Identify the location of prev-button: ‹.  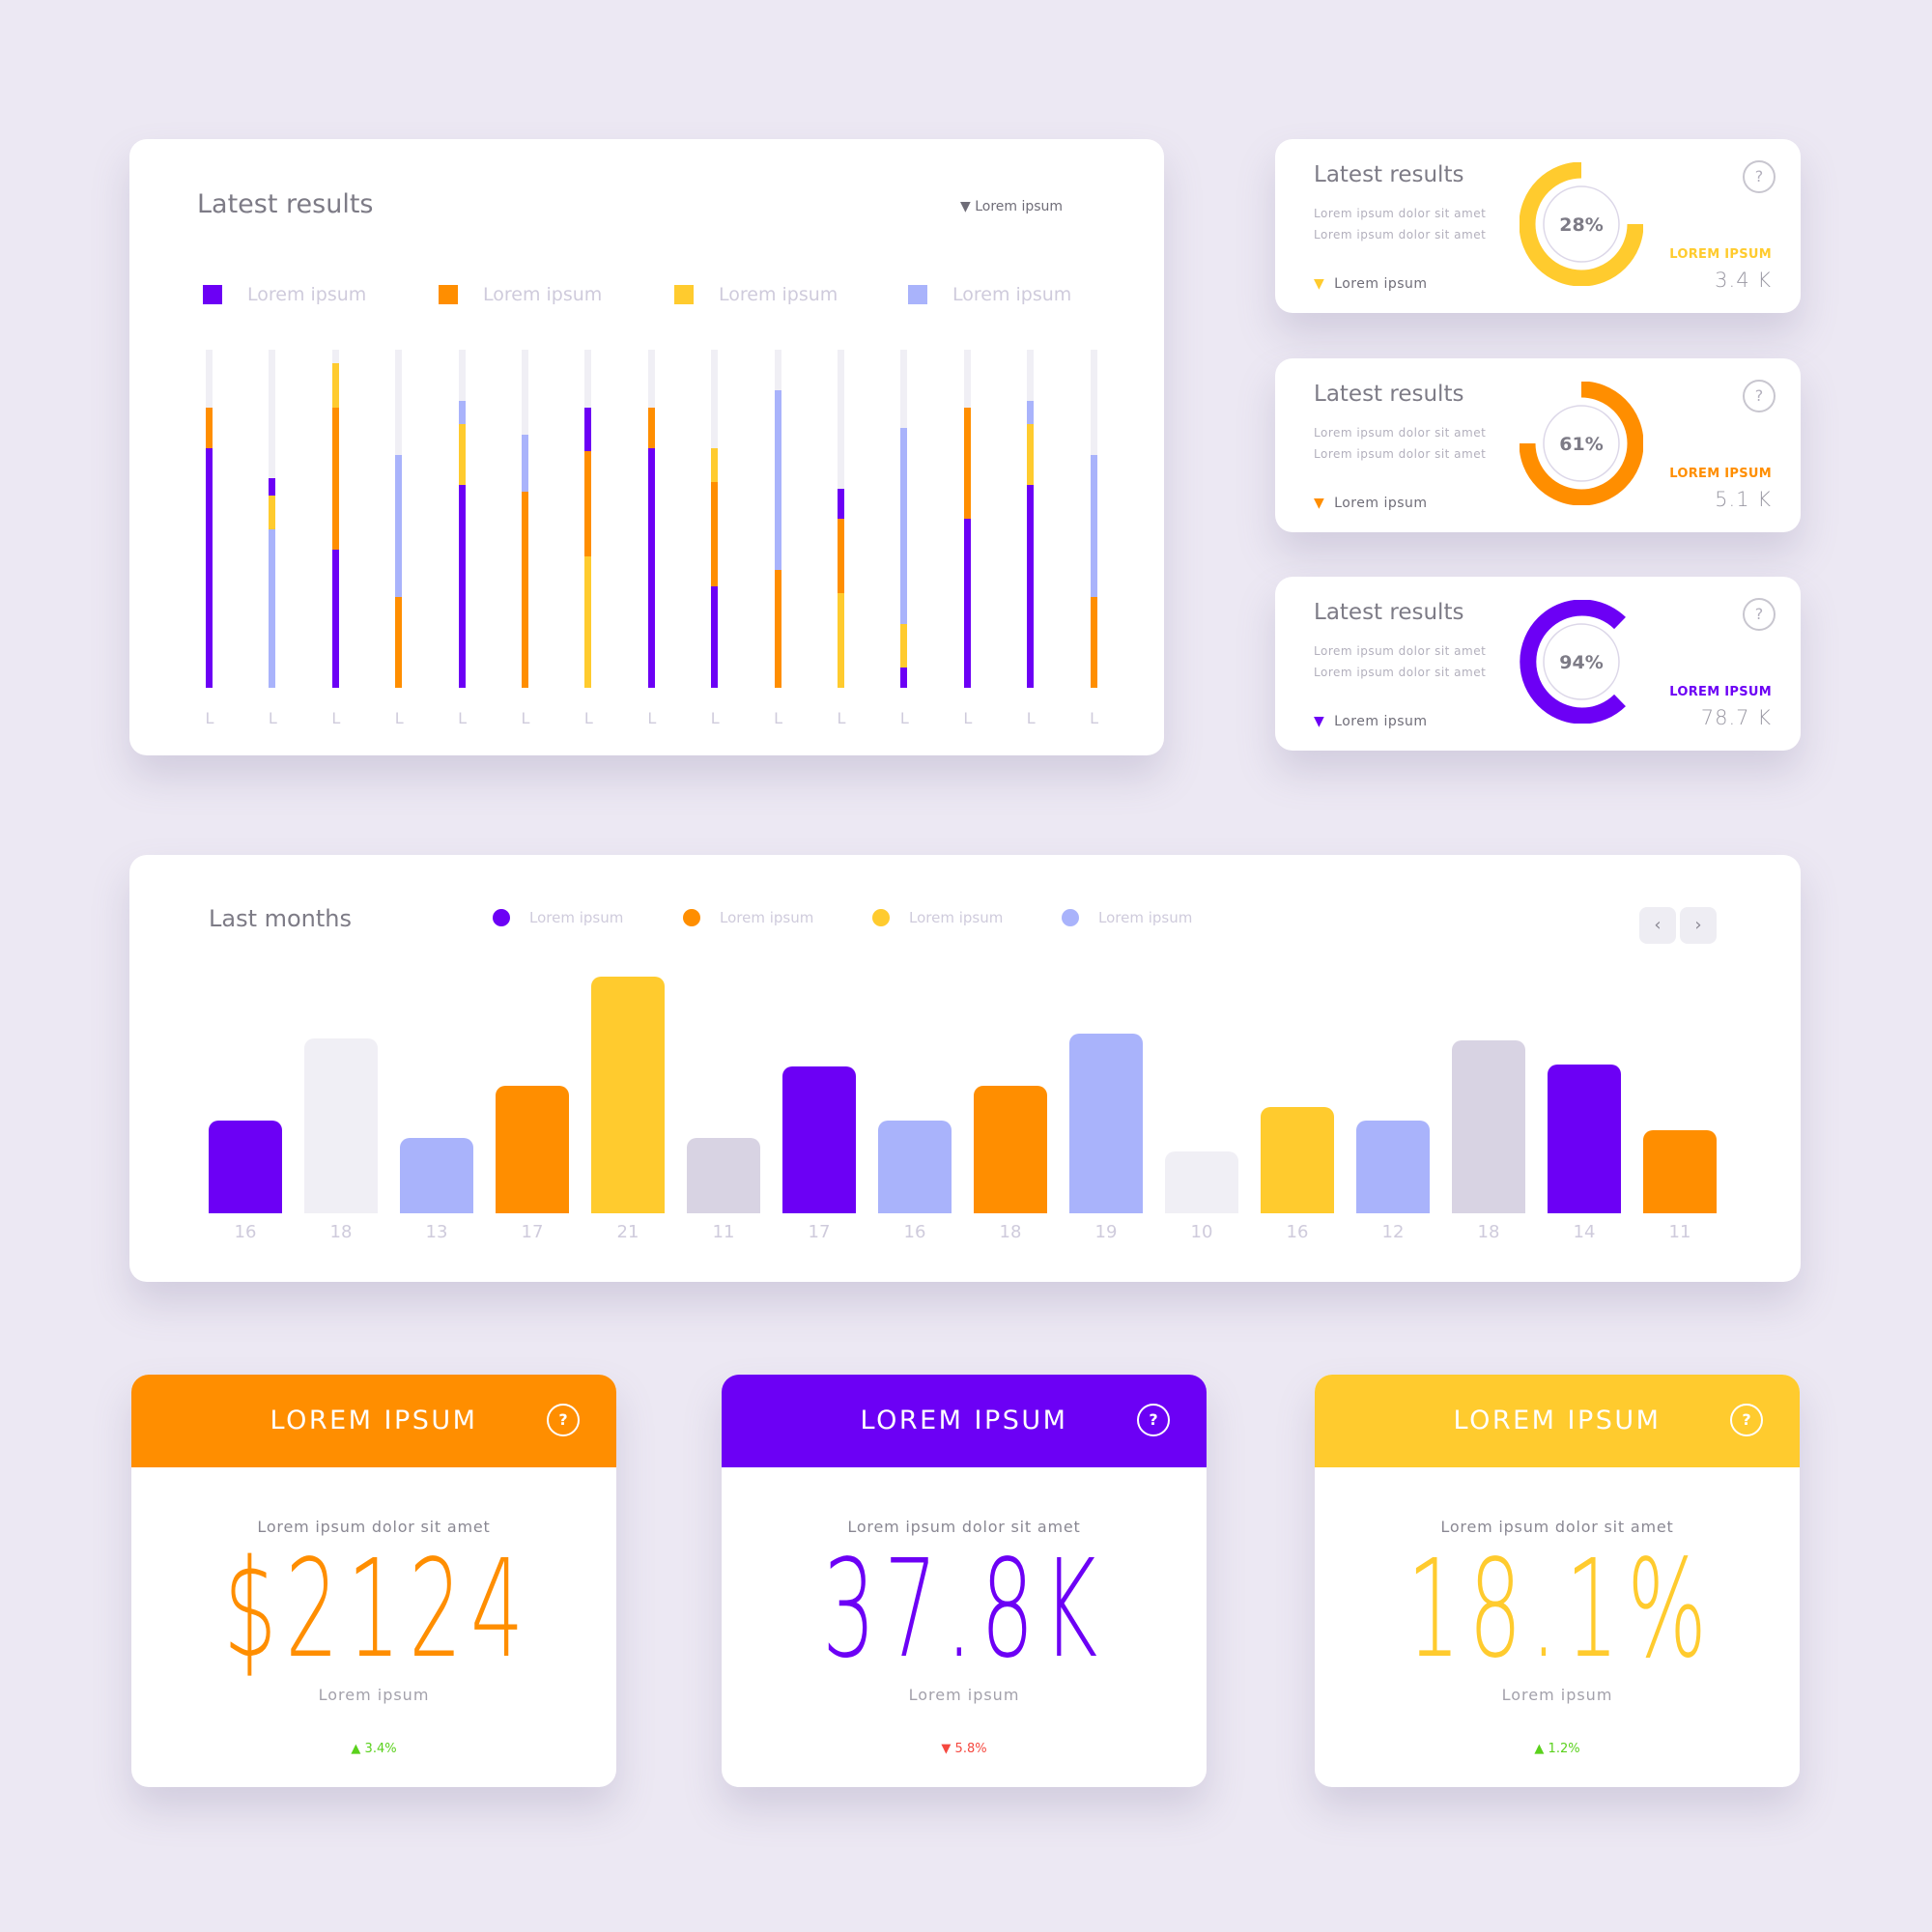
(1657, 925).